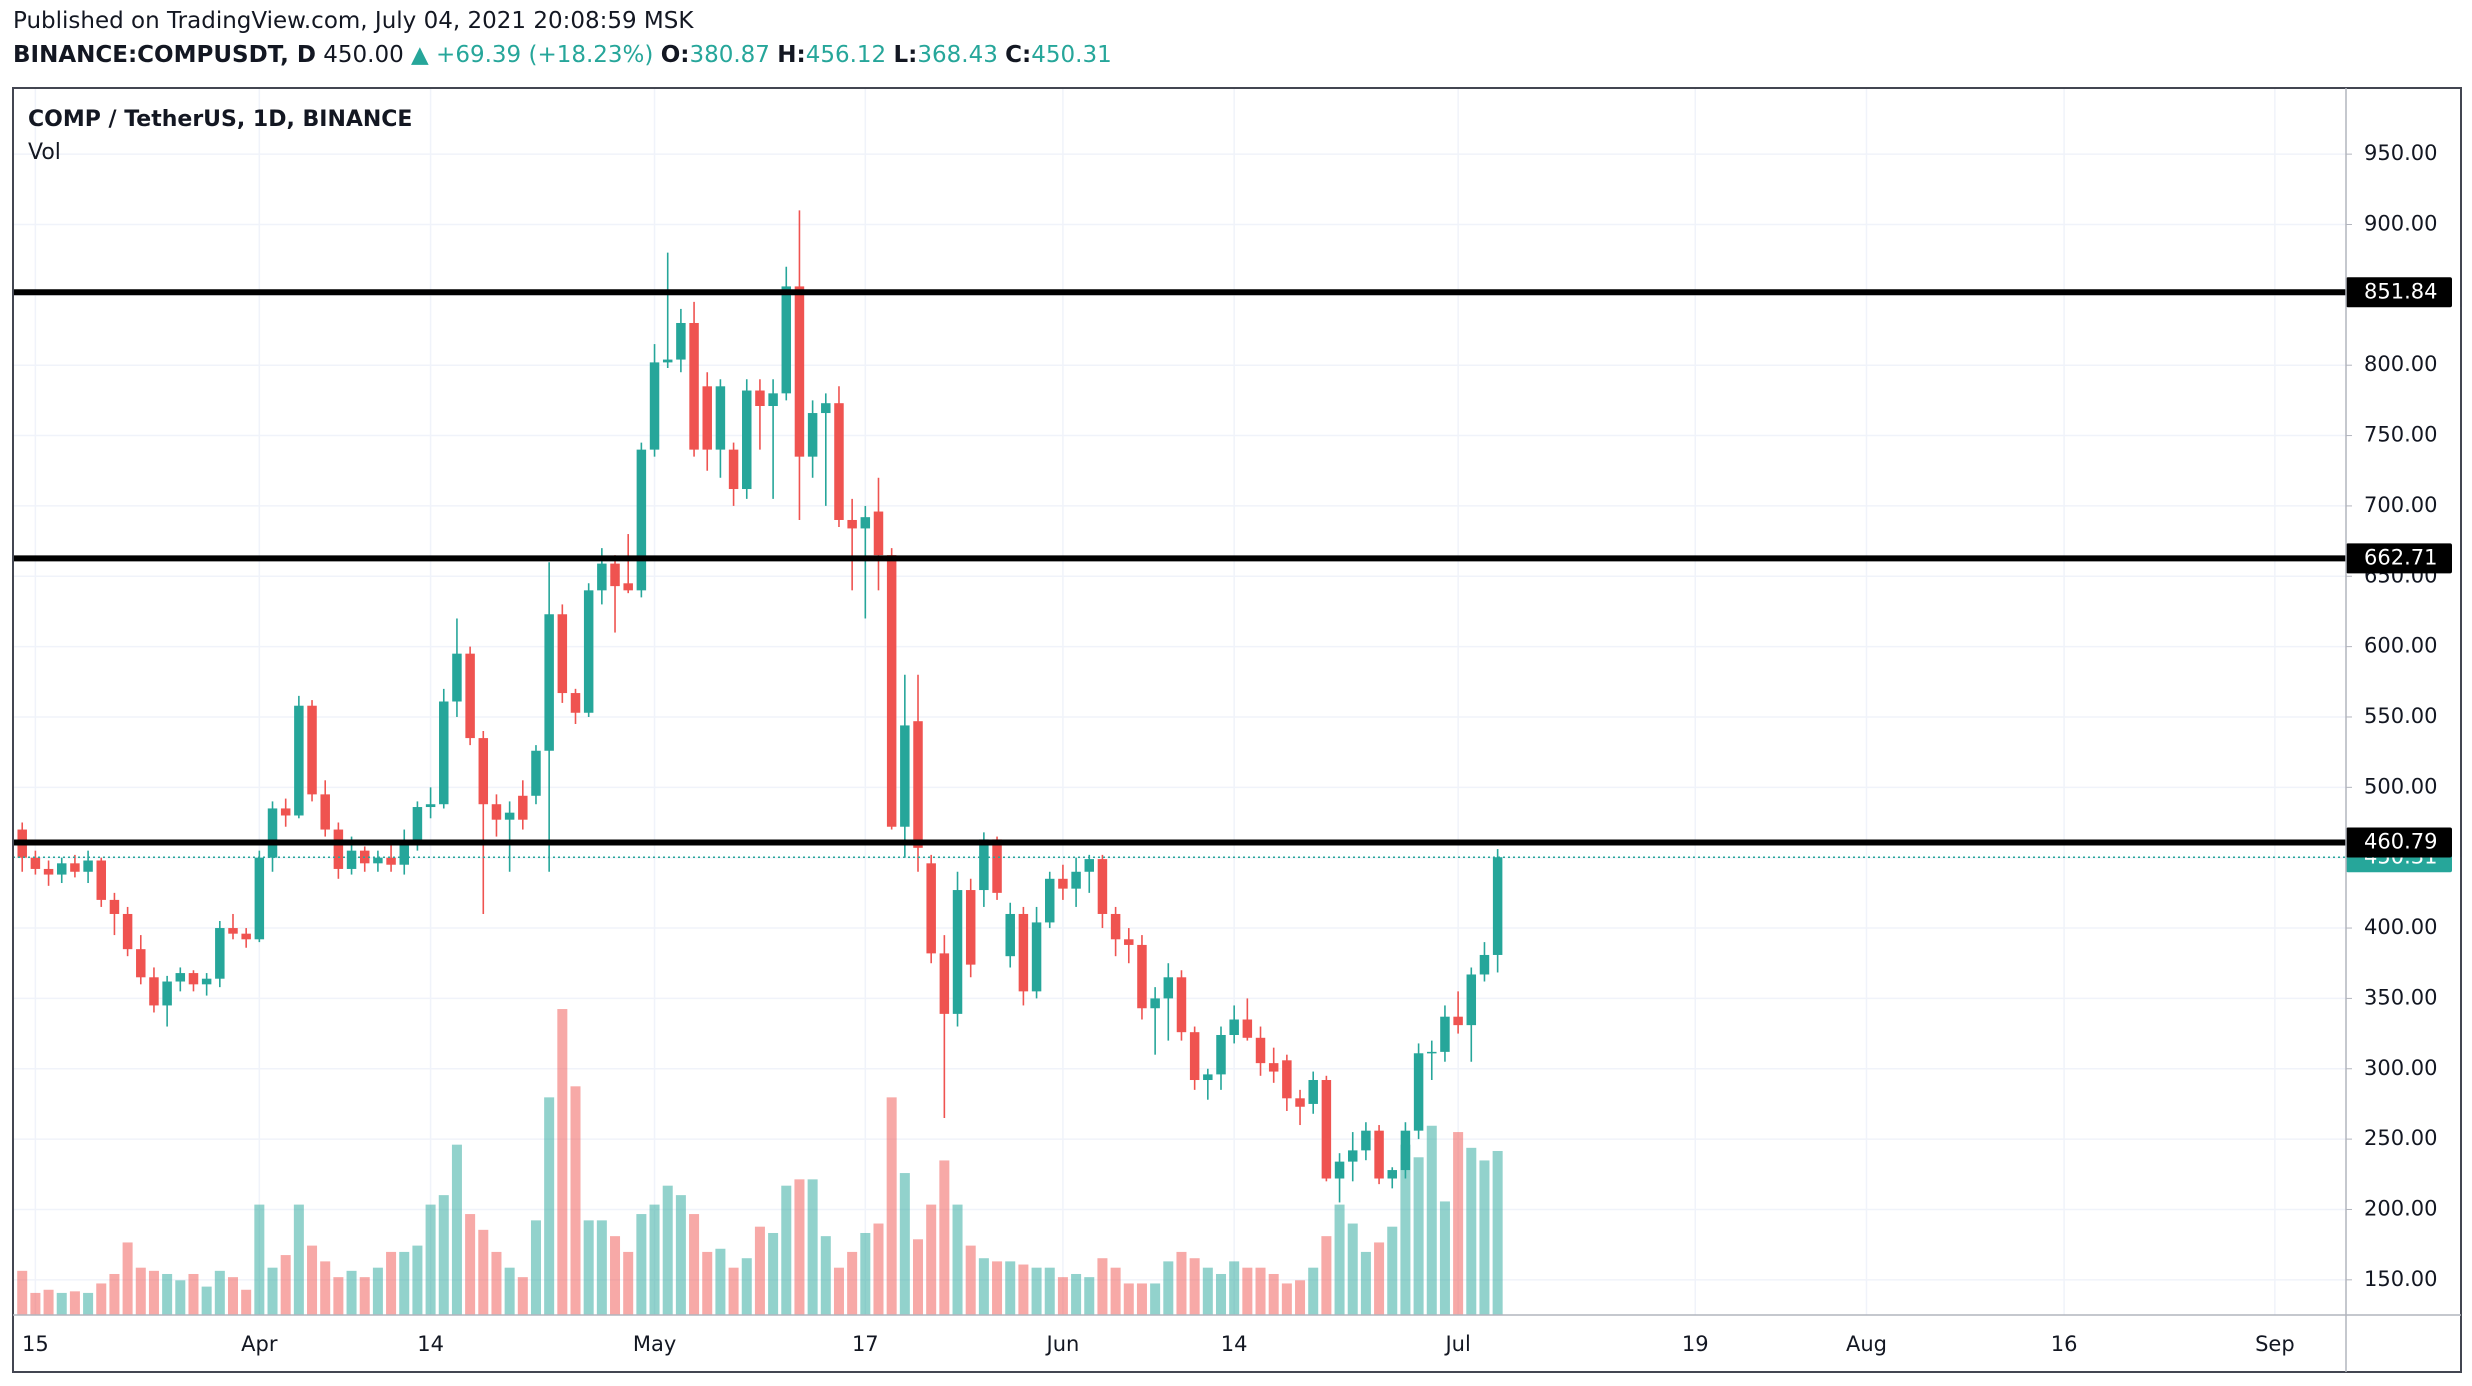  I want to click on y-tick-label: 300.00, so click(2400, 1068).